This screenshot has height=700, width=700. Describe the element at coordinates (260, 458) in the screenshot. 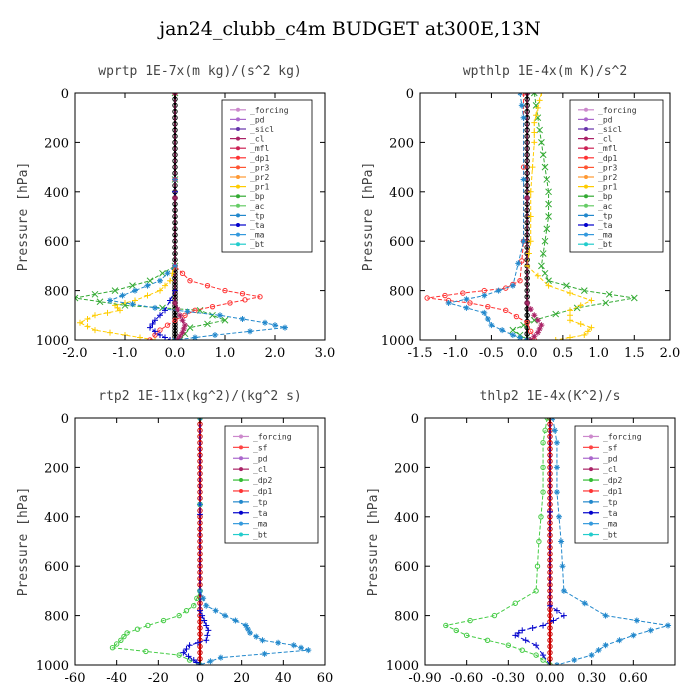

I see `legend-entry: _pd` at that location.